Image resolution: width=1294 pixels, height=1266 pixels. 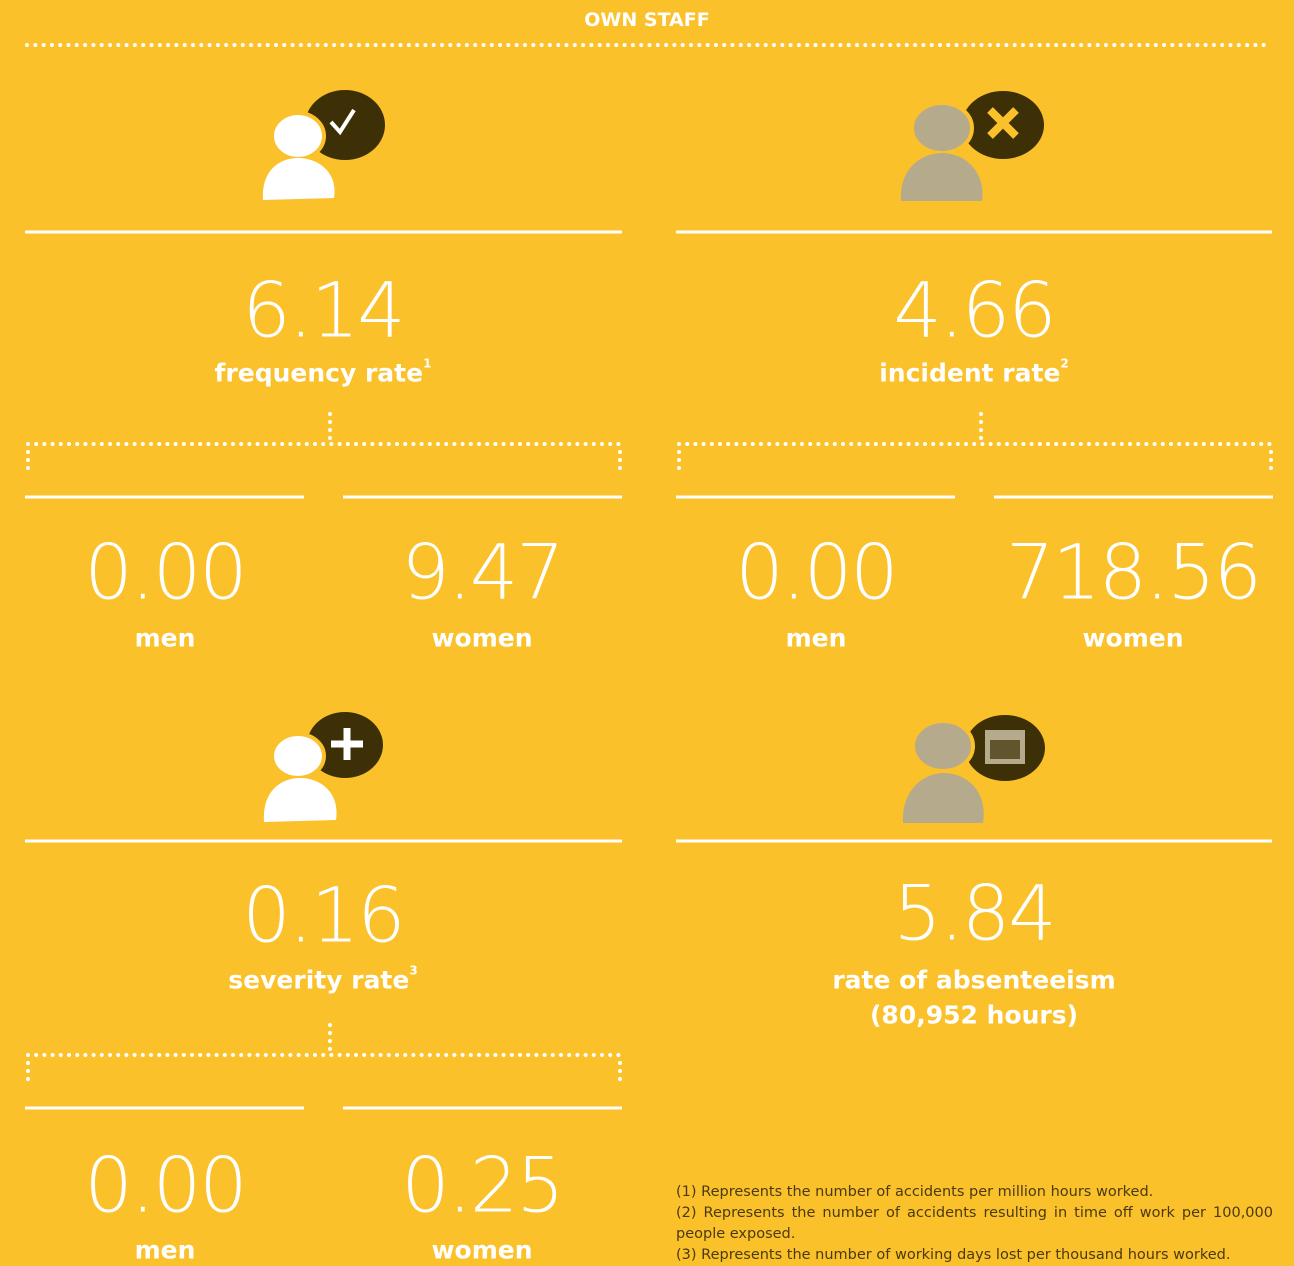 I want to click on icon-calendar, so click(x=973, y=769).